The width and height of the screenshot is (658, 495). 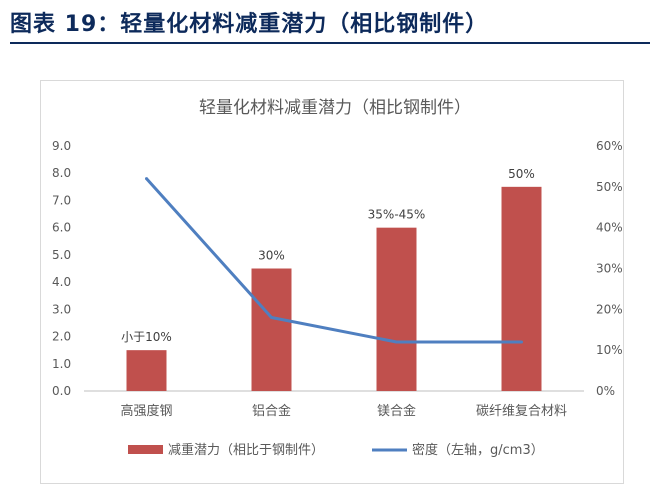 What do you see at coordinates (271, 256) in the screenshot?
I see `bar-data-label: 30%` at bounding box center [271, 256].